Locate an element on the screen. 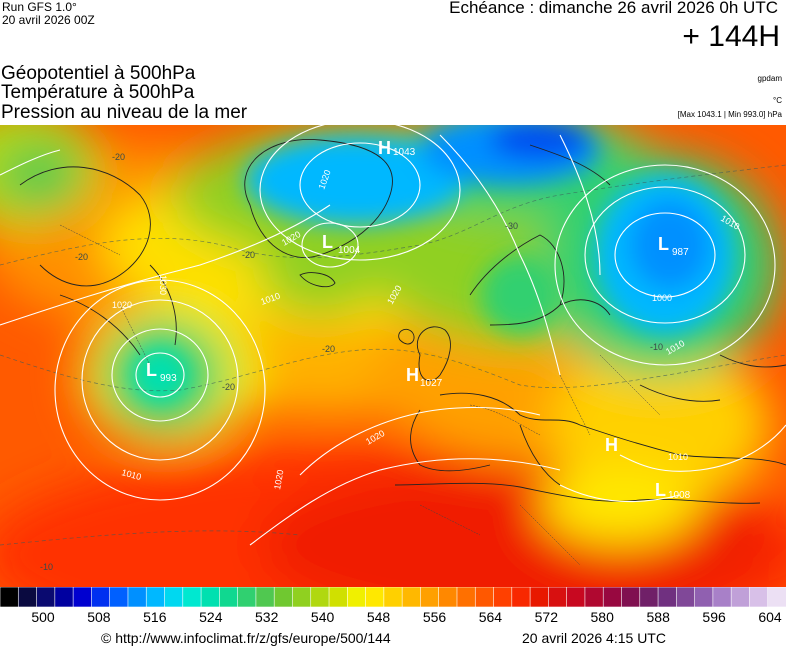 This screenshot has width=786, height=648. generation-time: 20 avril 2026 4:15 UTC is located at coordinates (594, 638).